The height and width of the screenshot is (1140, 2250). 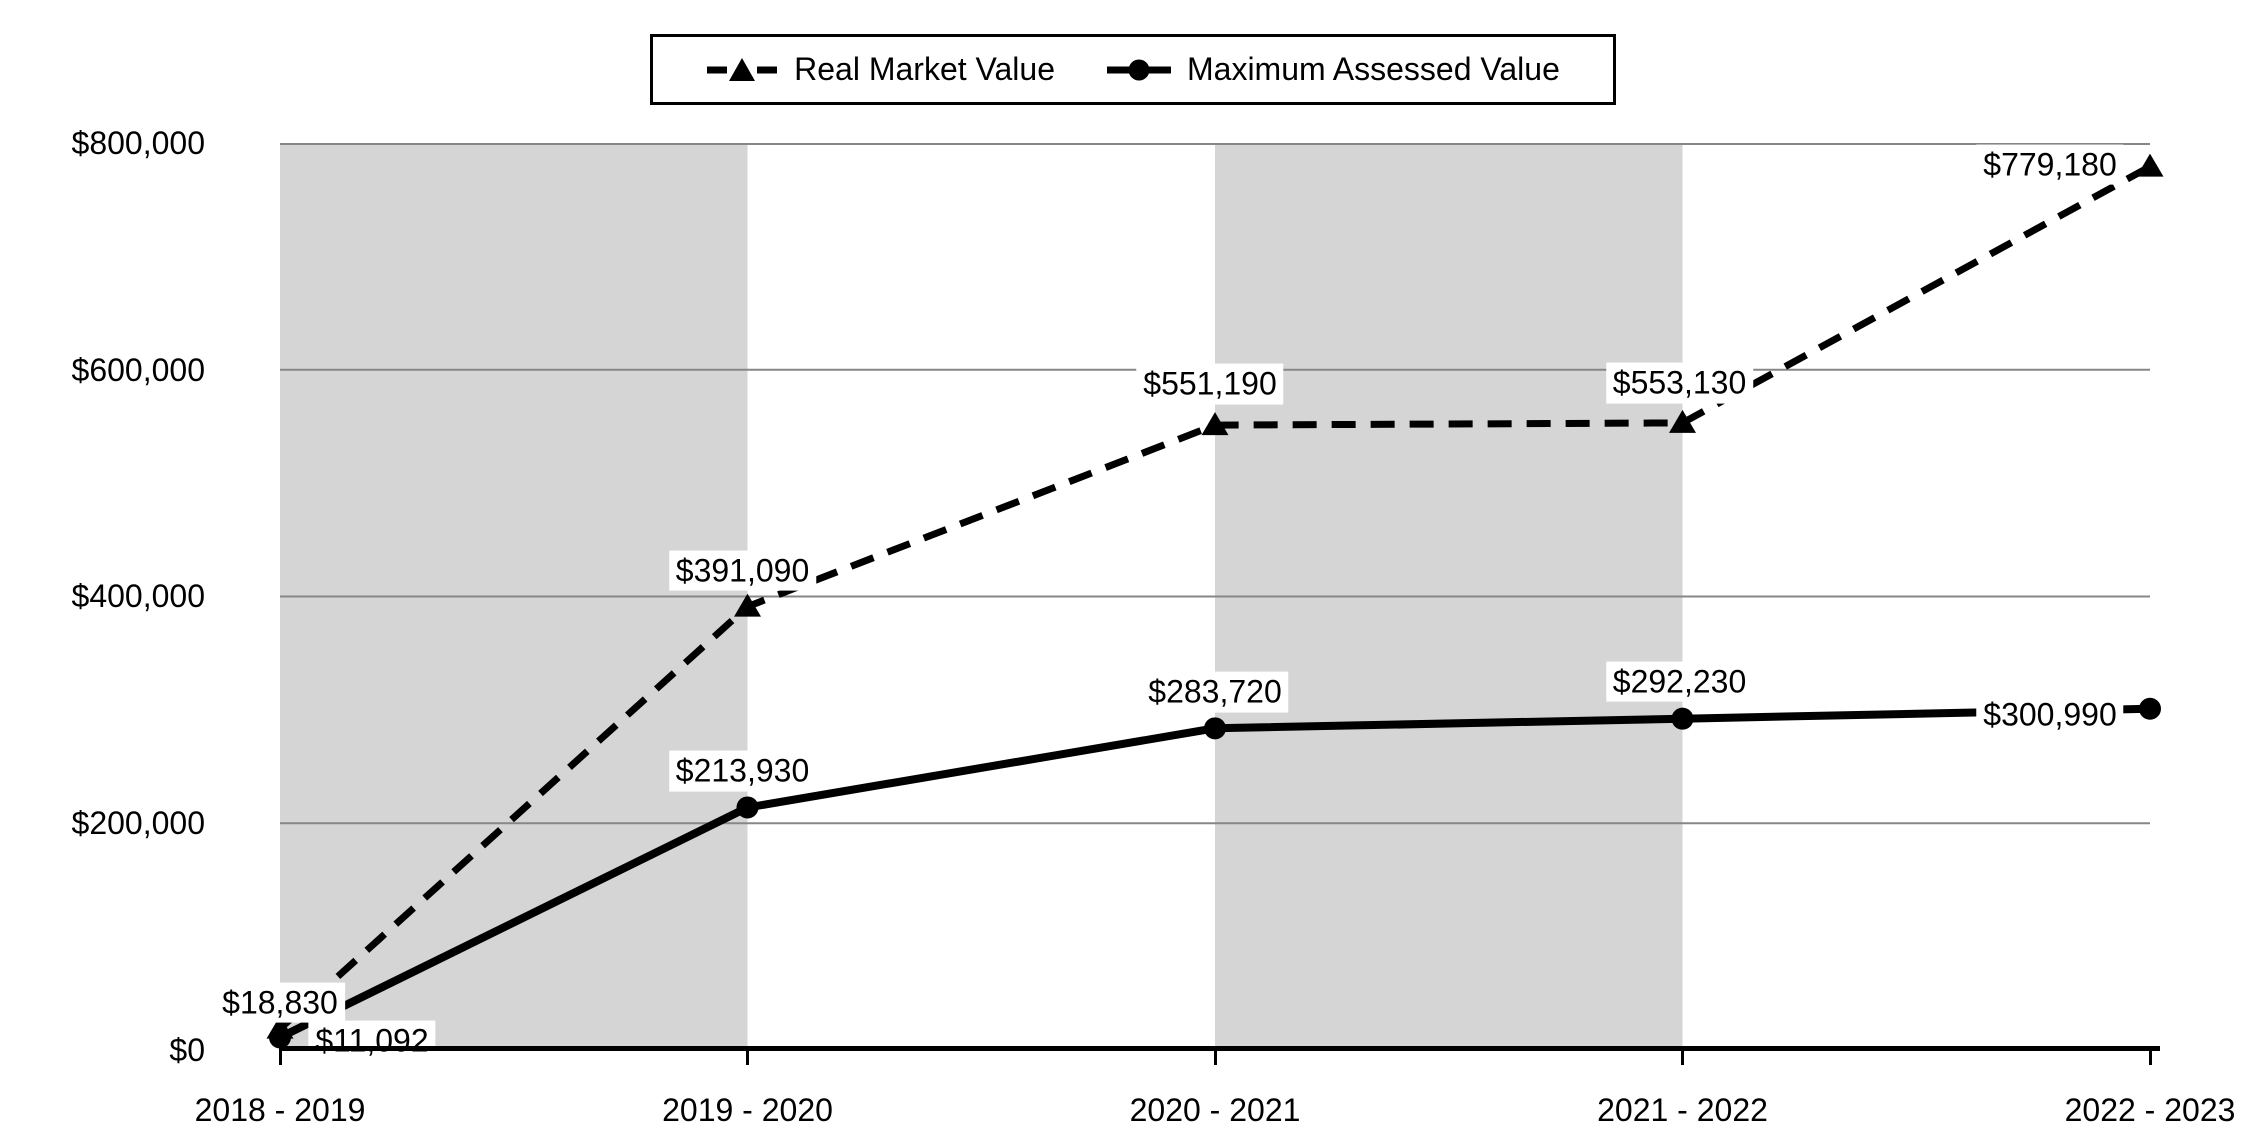 I want to click on x-axis-label: 2020 - 2021, so click(x=1215, y=1110).